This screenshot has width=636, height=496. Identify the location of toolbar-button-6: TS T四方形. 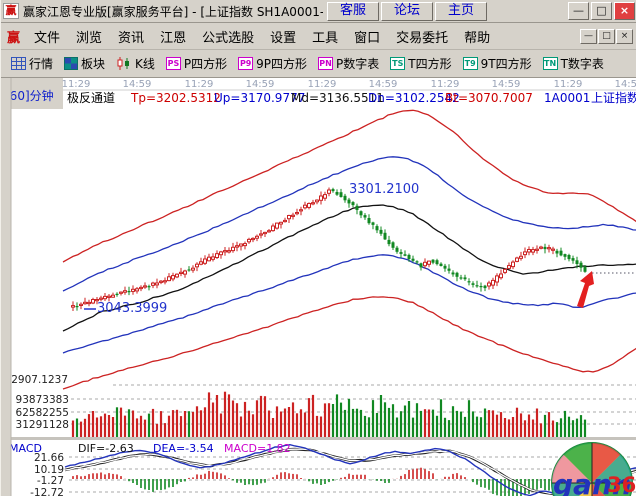
(421, 63).